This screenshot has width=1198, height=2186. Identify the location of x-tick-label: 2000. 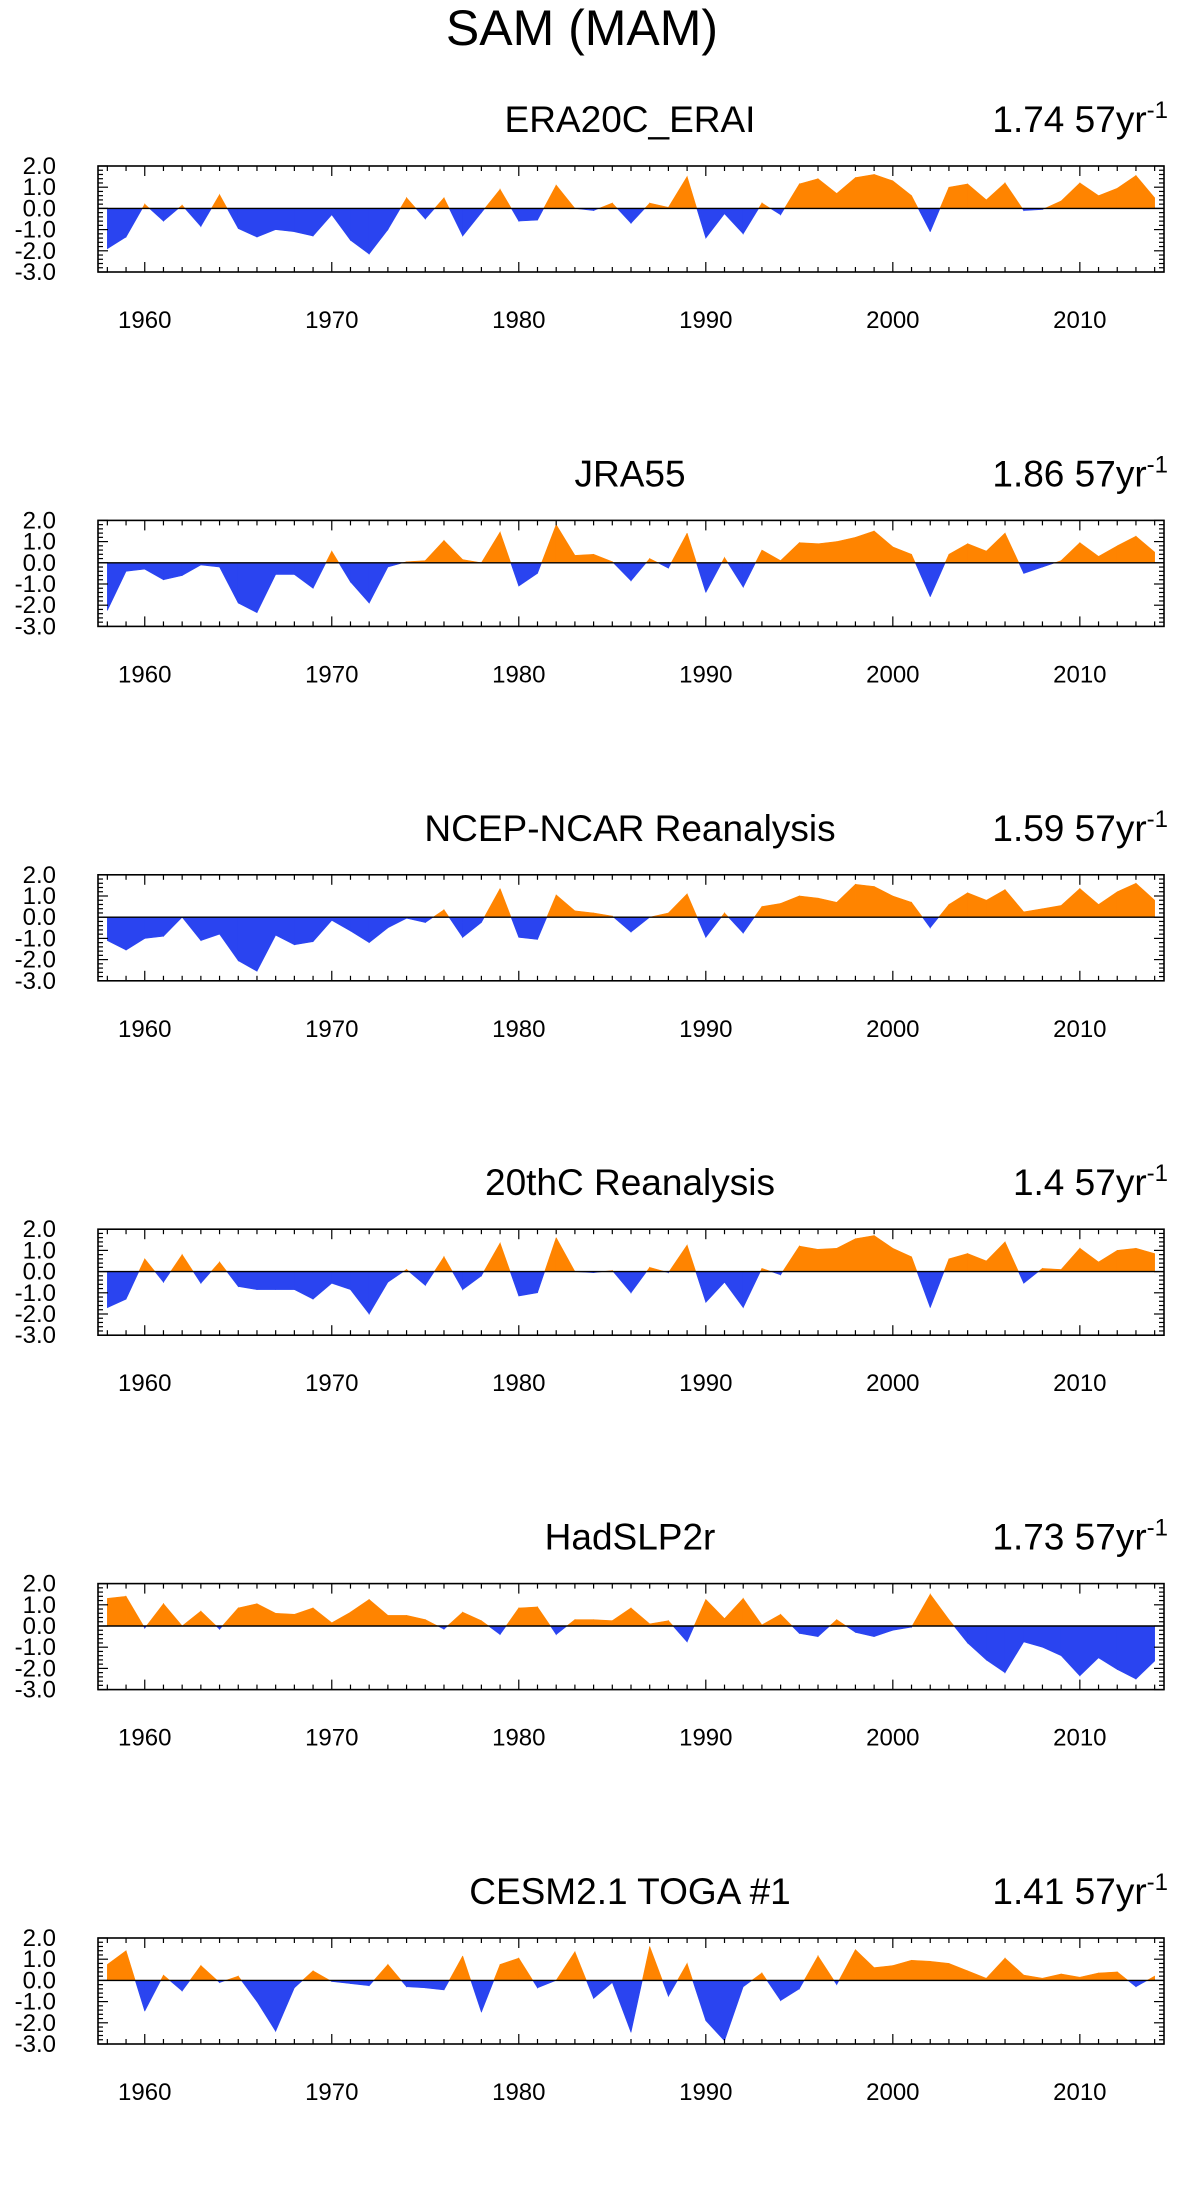
(892, 1029).